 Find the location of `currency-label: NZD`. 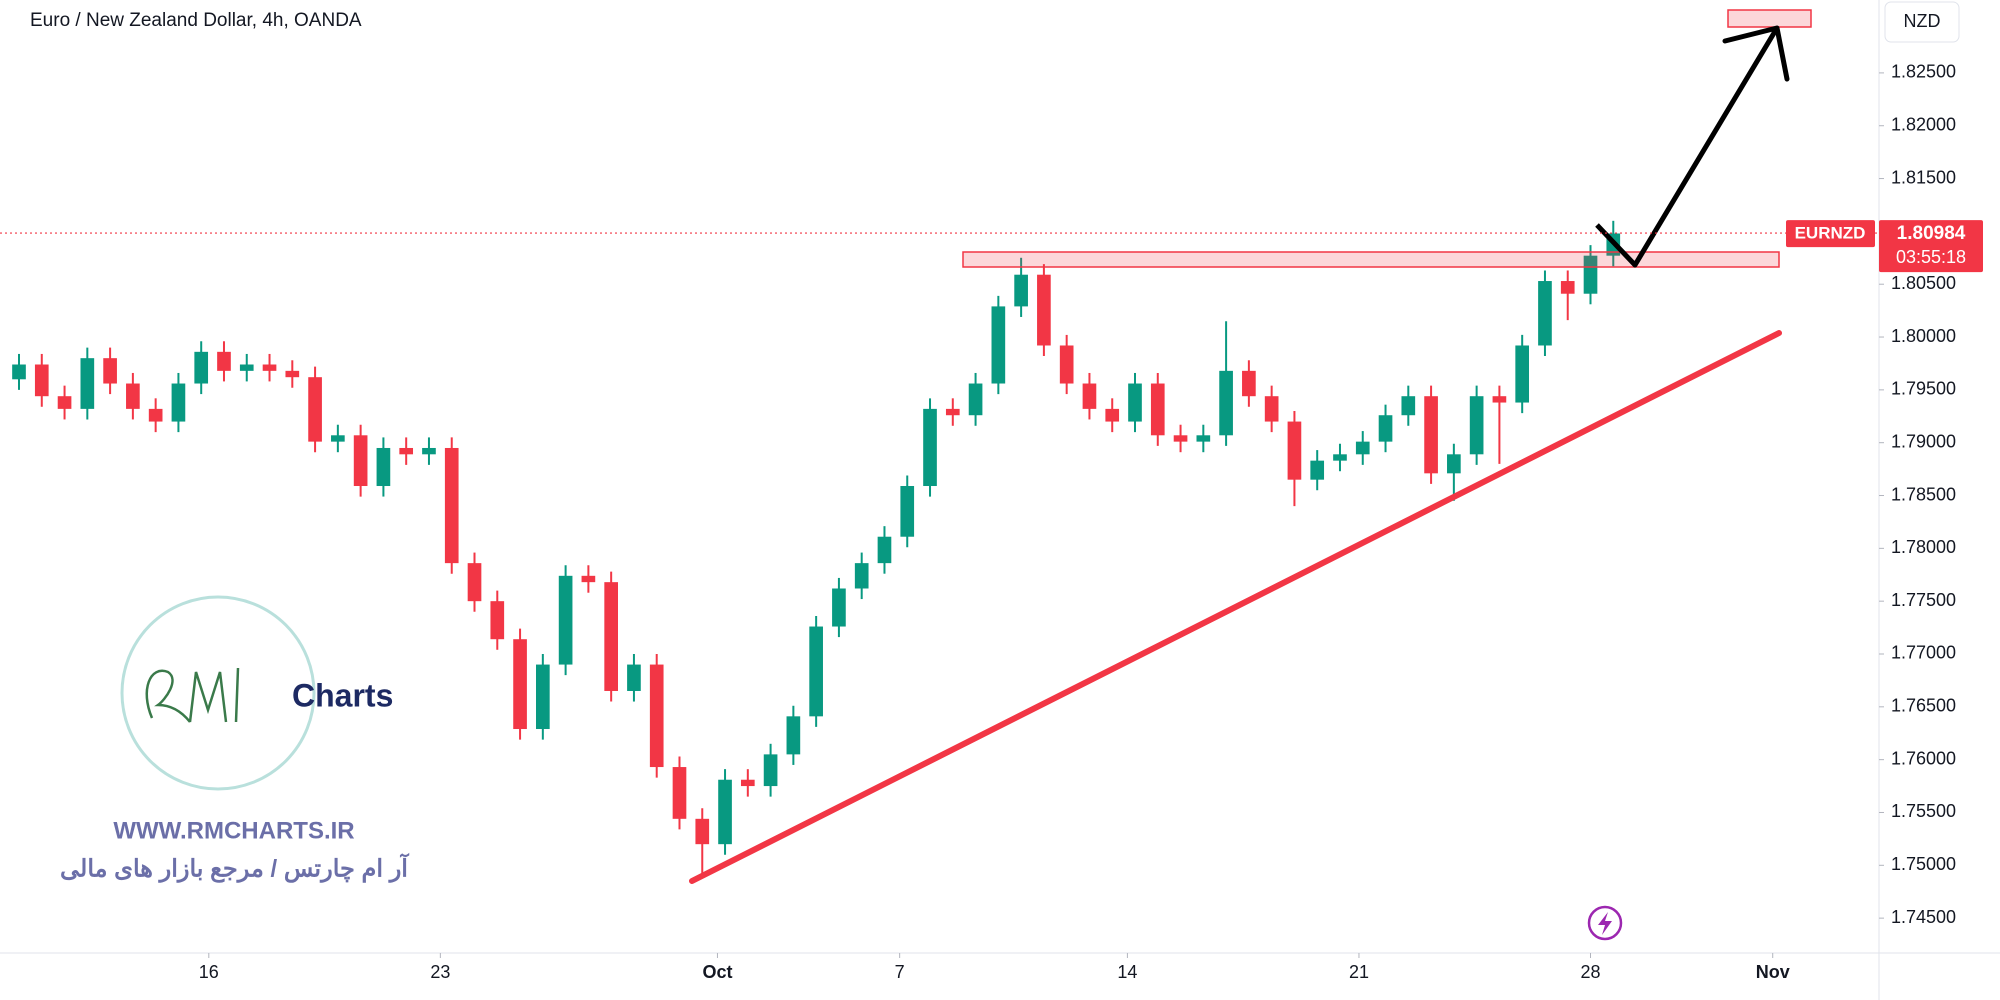

currency-label: NZD is located at coordinates (1922, 21).